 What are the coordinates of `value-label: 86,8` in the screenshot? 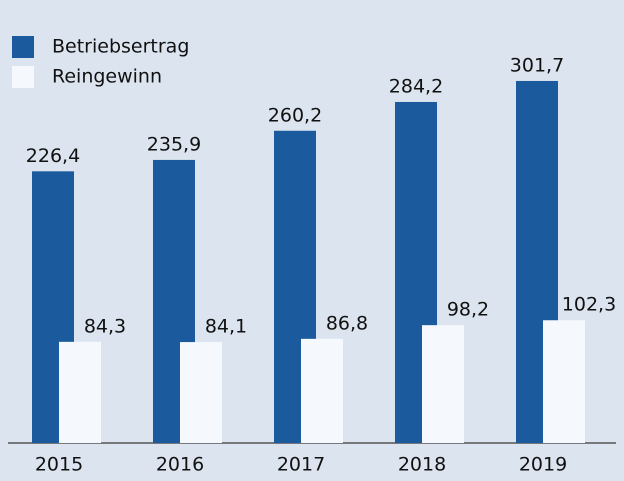 It's located at (347, 323).